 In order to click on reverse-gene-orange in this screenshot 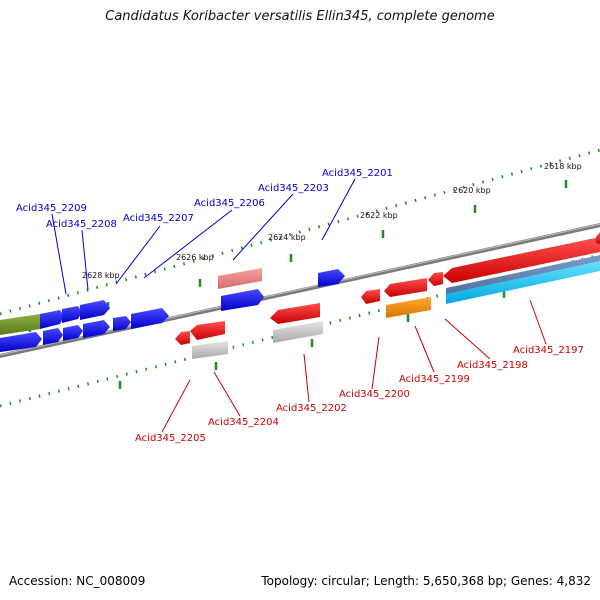, I will do `click(408, 307)`.